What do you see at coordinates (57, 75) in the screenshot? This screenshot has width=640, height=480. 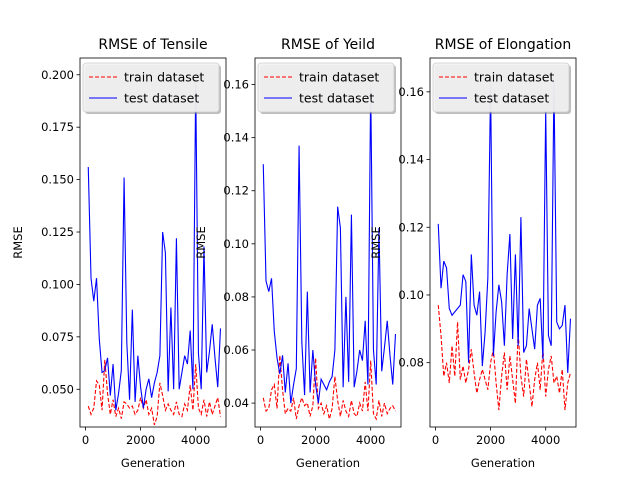 I see `y-tick-label: 0.200` at bounding box center [57, 75].